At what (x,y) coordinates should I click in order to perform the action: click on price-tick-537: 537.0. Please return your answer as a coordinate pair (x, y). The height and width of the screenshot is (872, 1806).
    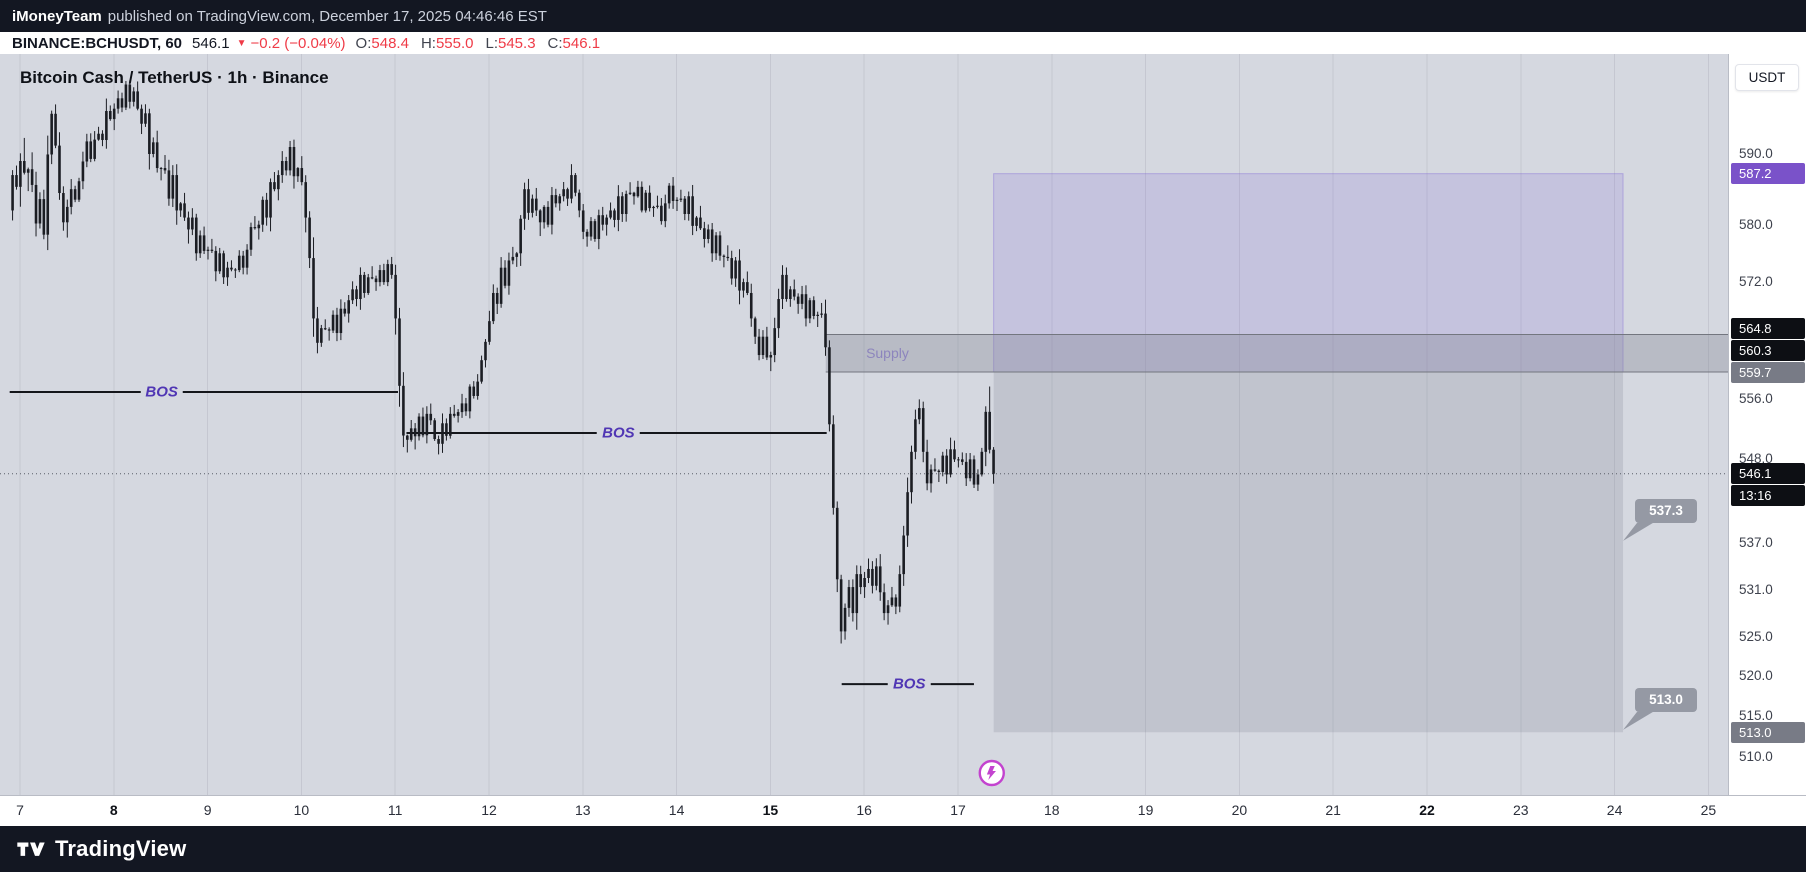
    Looking at the image, I should click on (1756, 543).